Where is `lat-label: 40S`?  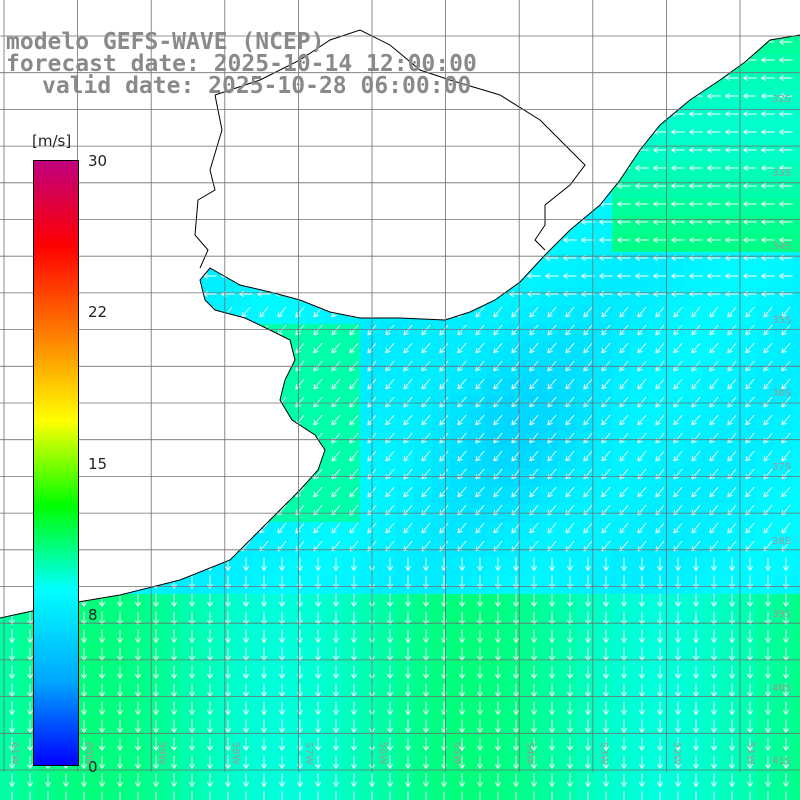
lat-label: 40S is located at coordinates (782, 688).